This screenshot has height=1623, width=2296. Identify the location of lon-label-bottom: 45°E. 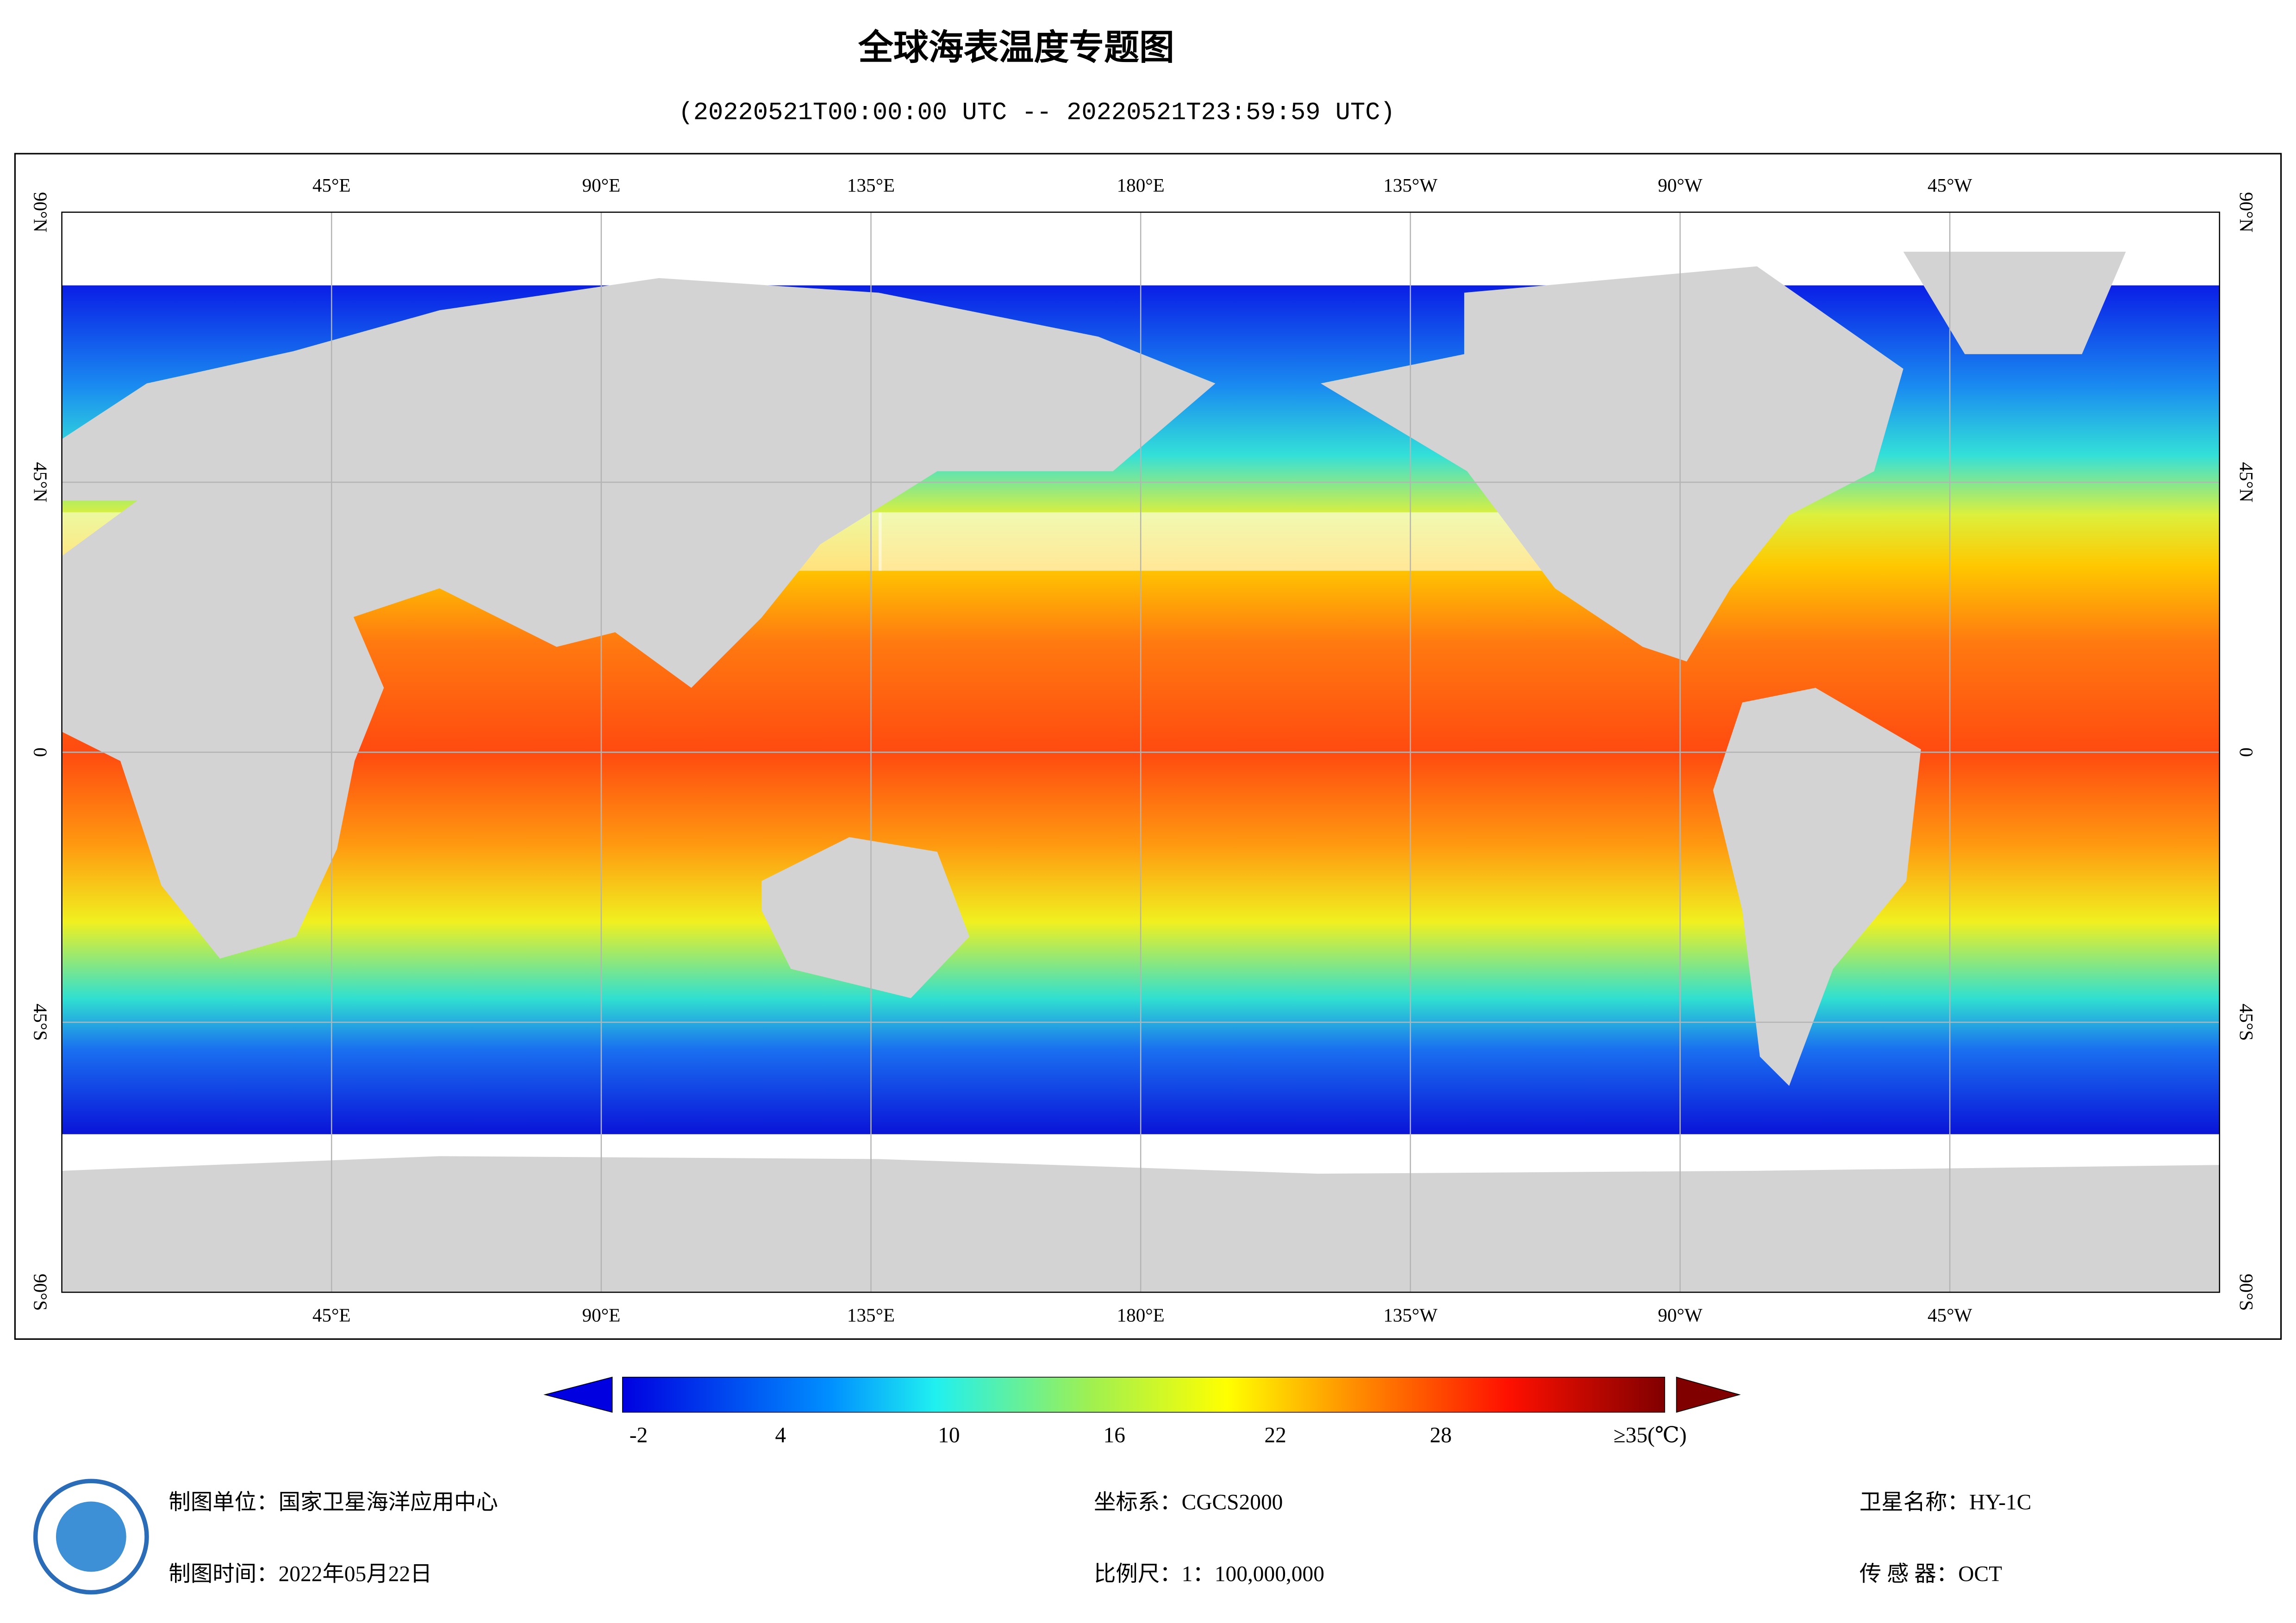
(331, 1315).